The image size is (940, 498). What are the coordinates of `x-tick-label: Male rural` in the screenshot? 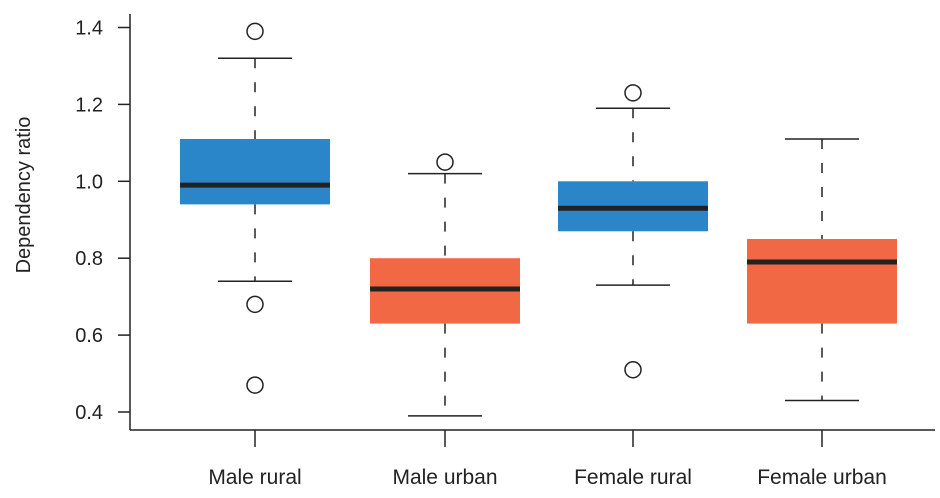 It's located at (254, 477).